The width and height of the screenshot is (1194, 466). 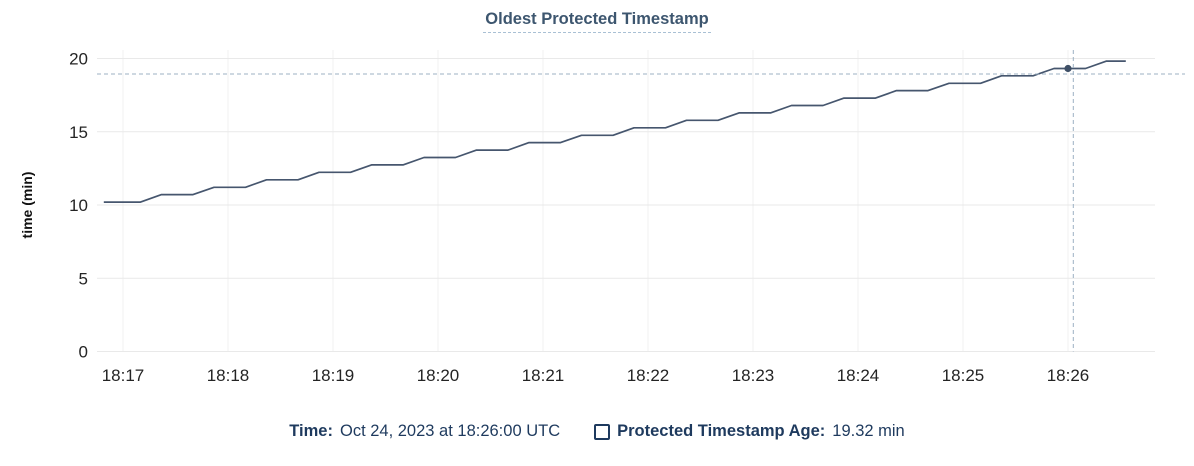 I want to click on y-tick-label: 15, so click(x=78, y=132).